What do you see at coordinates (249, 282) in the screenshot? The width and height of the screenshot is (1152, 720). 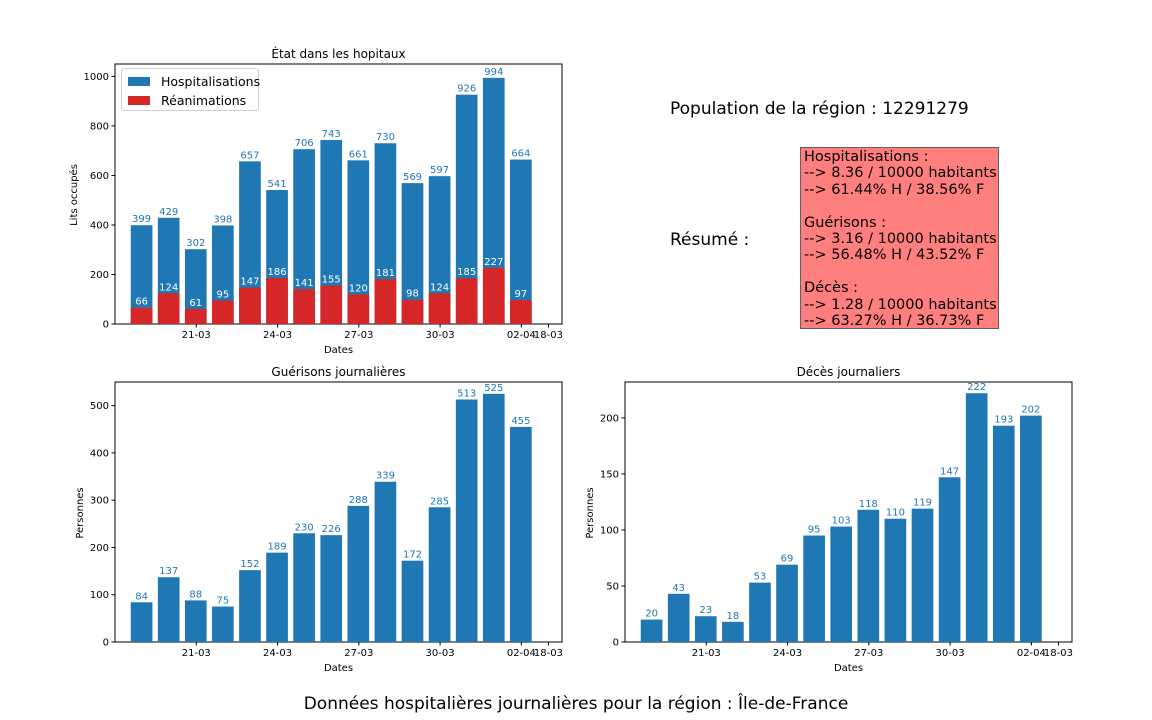 I see `data-label-reanimations: 147` at bounding box center [249, 282].